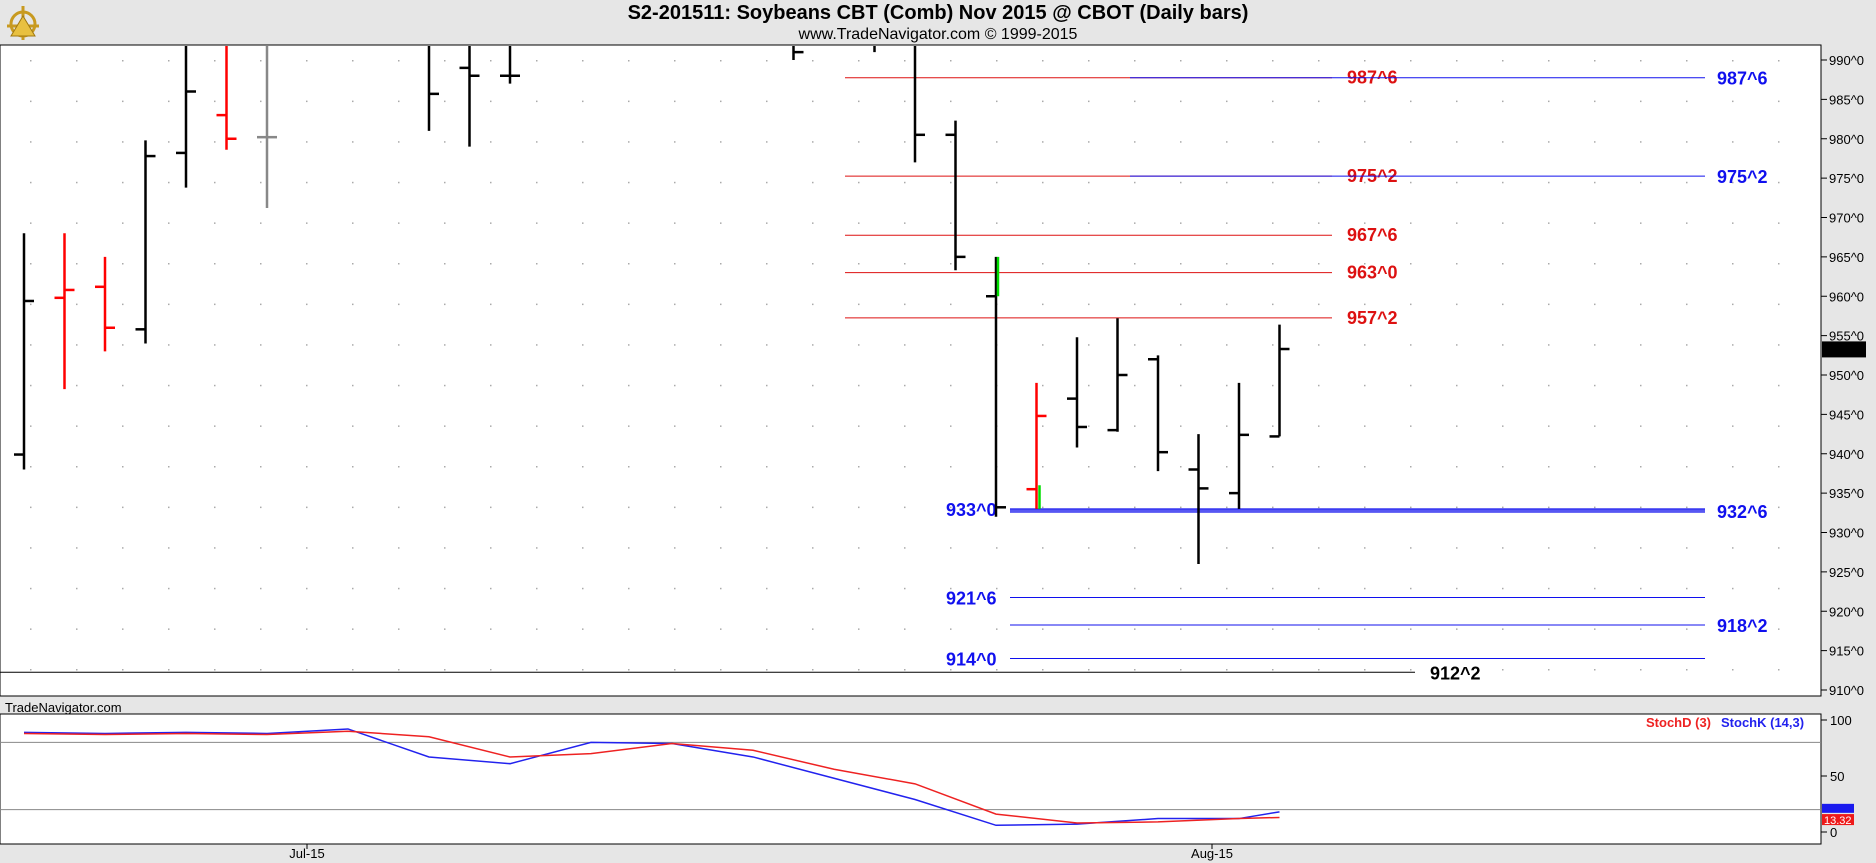 This screenshot has height=863, width=1876. What do you see at coordinates (1742, 177) in the screenshot?
I see `blue-level-label: 975^2` at bounding box center [1742, 177].